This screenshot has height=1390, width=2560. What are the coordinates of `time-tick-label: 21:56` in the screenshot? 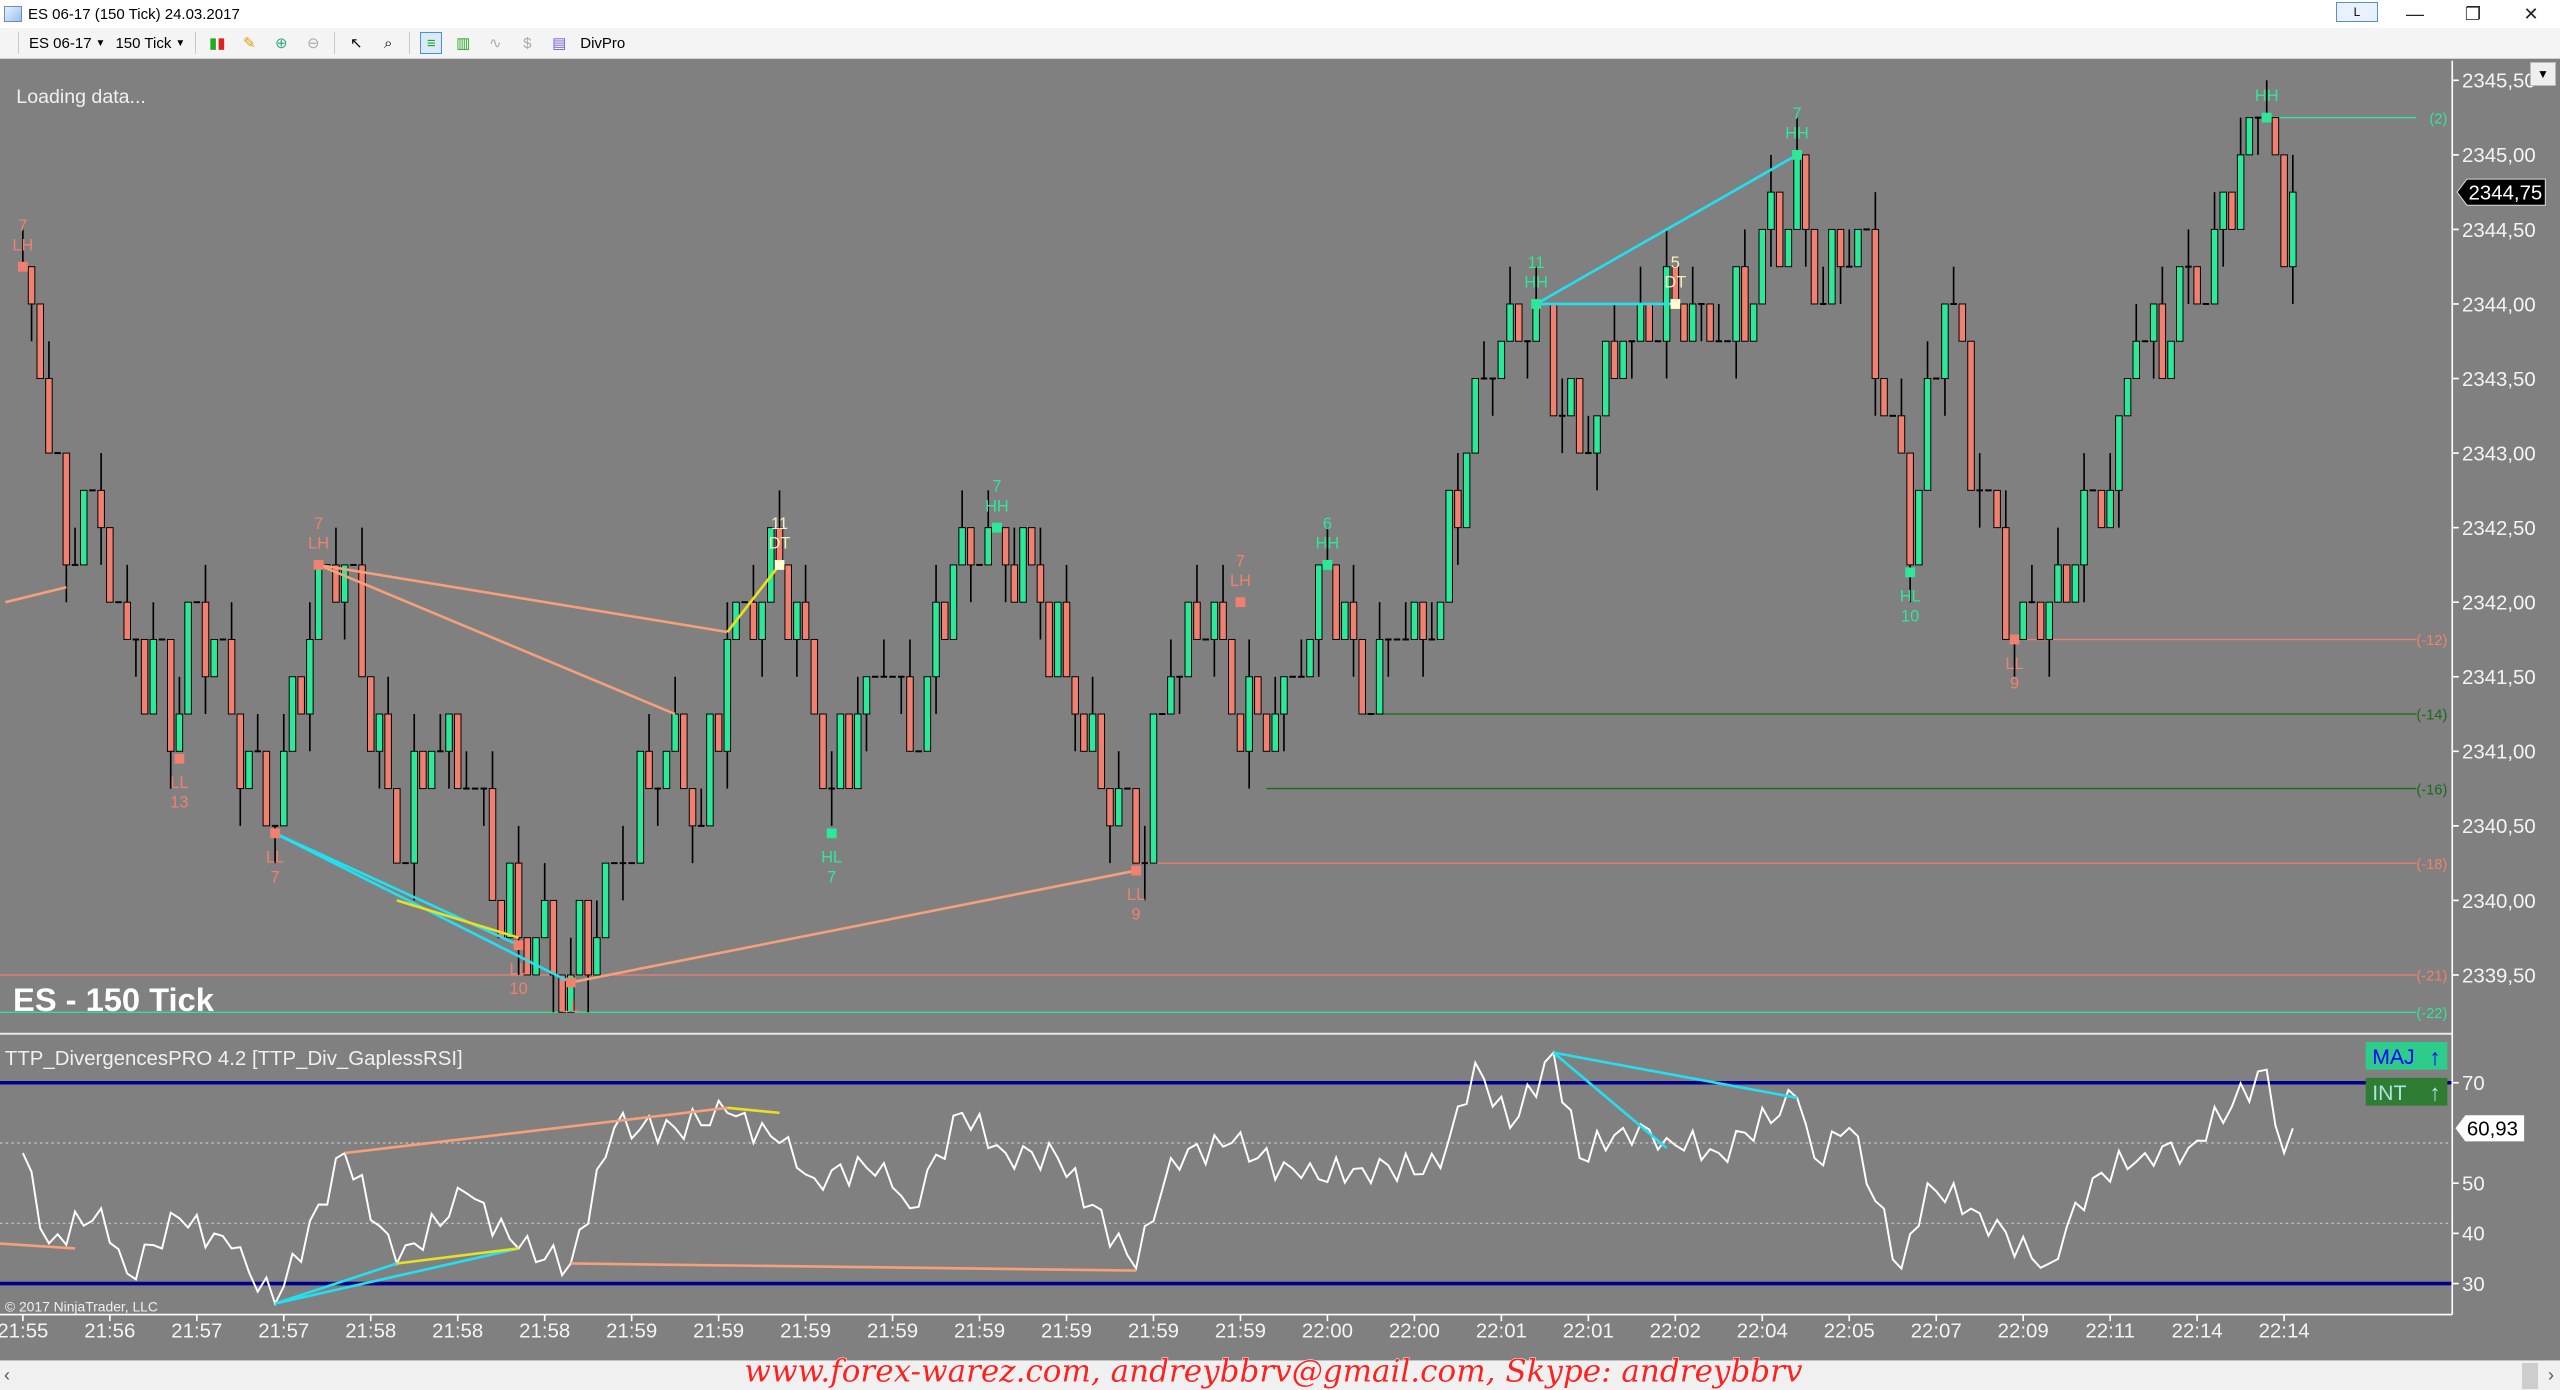 It's located at (109, 1331).